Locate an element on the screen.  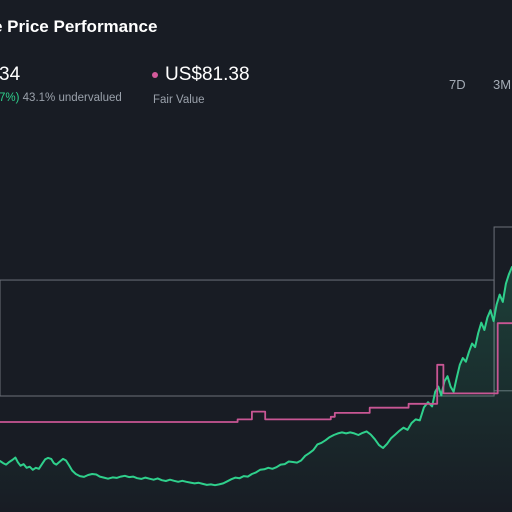
page-title: e Price Performance is located at coordinates (79, 26).